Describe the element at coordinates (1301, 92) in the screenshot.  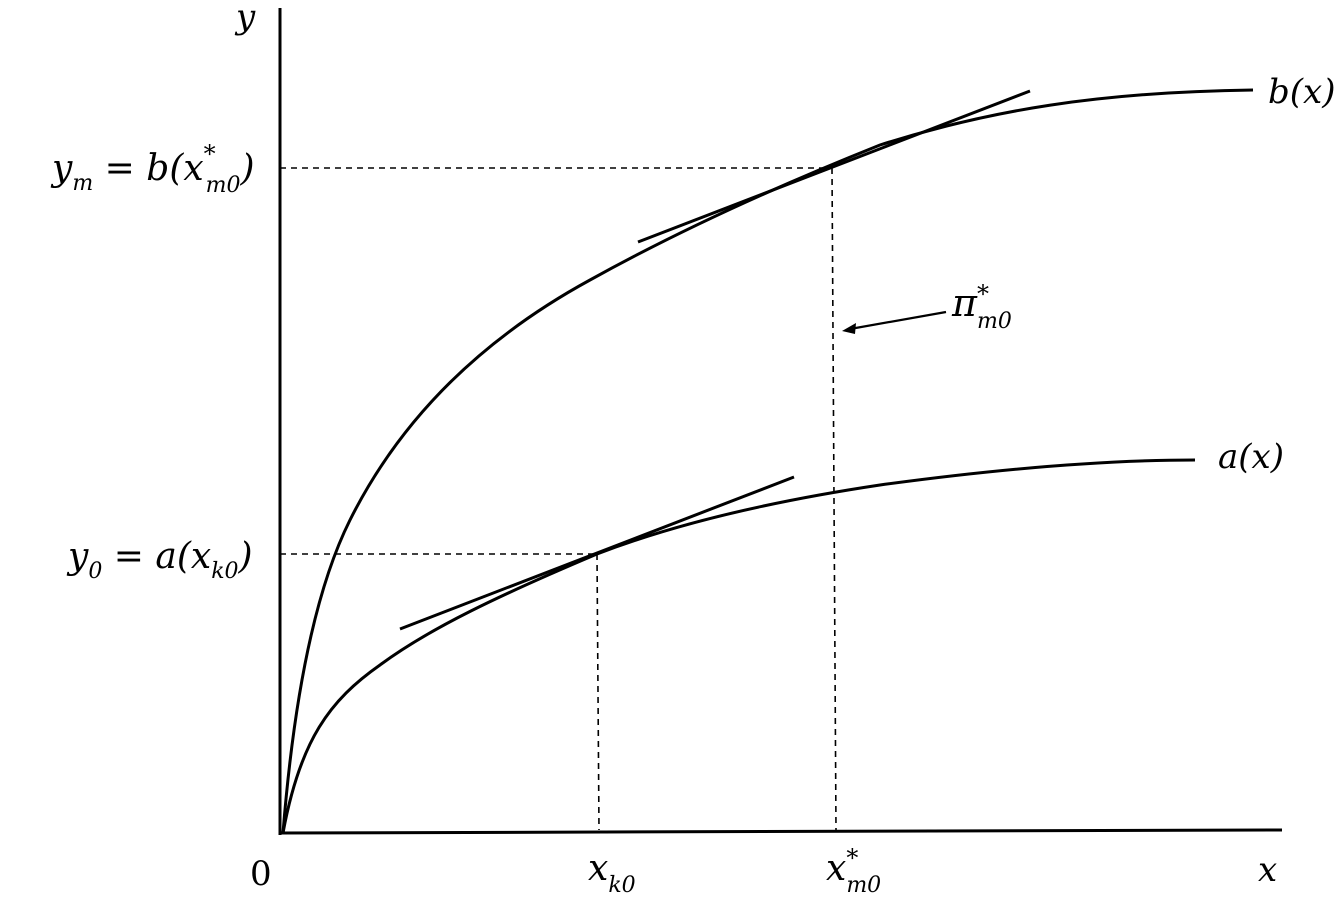
I see `curve-b-label: b(x)` at that location.